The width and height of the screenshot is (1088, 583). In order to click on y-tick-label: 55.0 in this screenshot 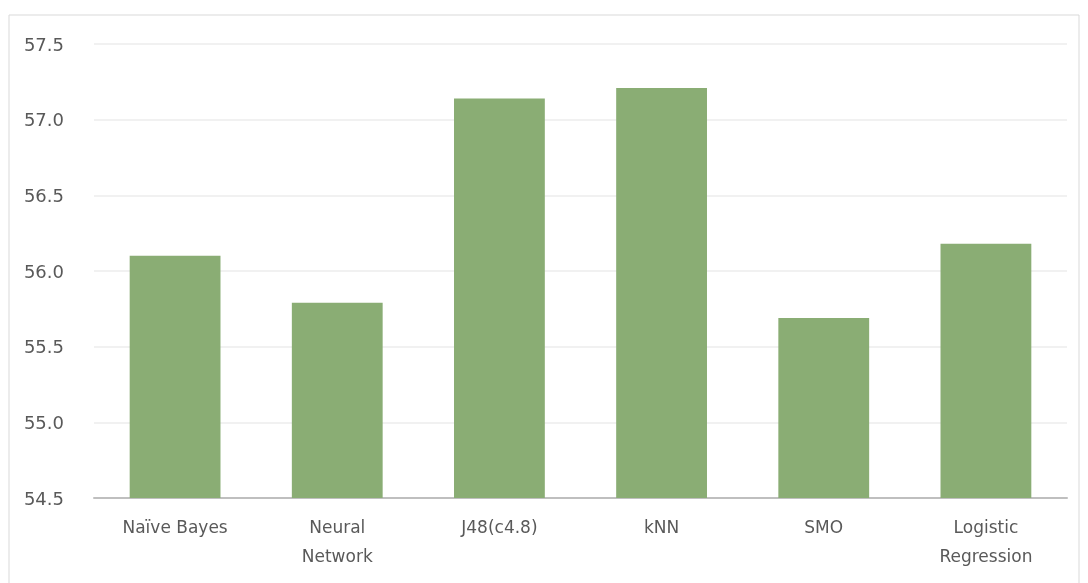, I will do `click(43, 422)`.